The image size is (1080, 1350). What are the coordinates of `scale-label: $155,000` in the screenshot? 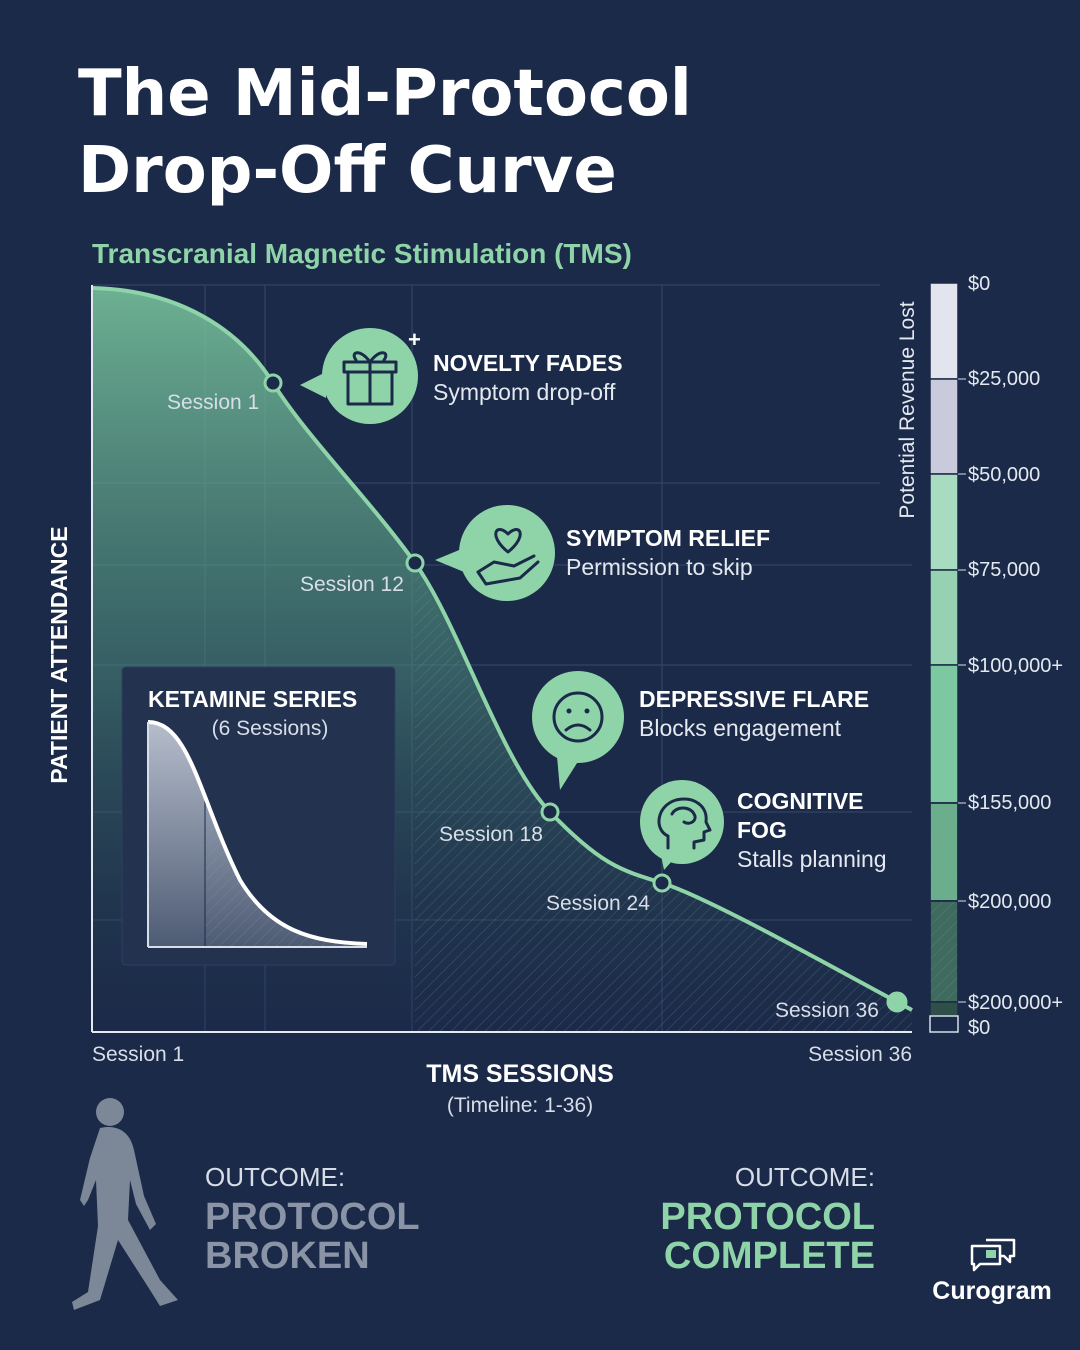 It's located at (1009, 803).